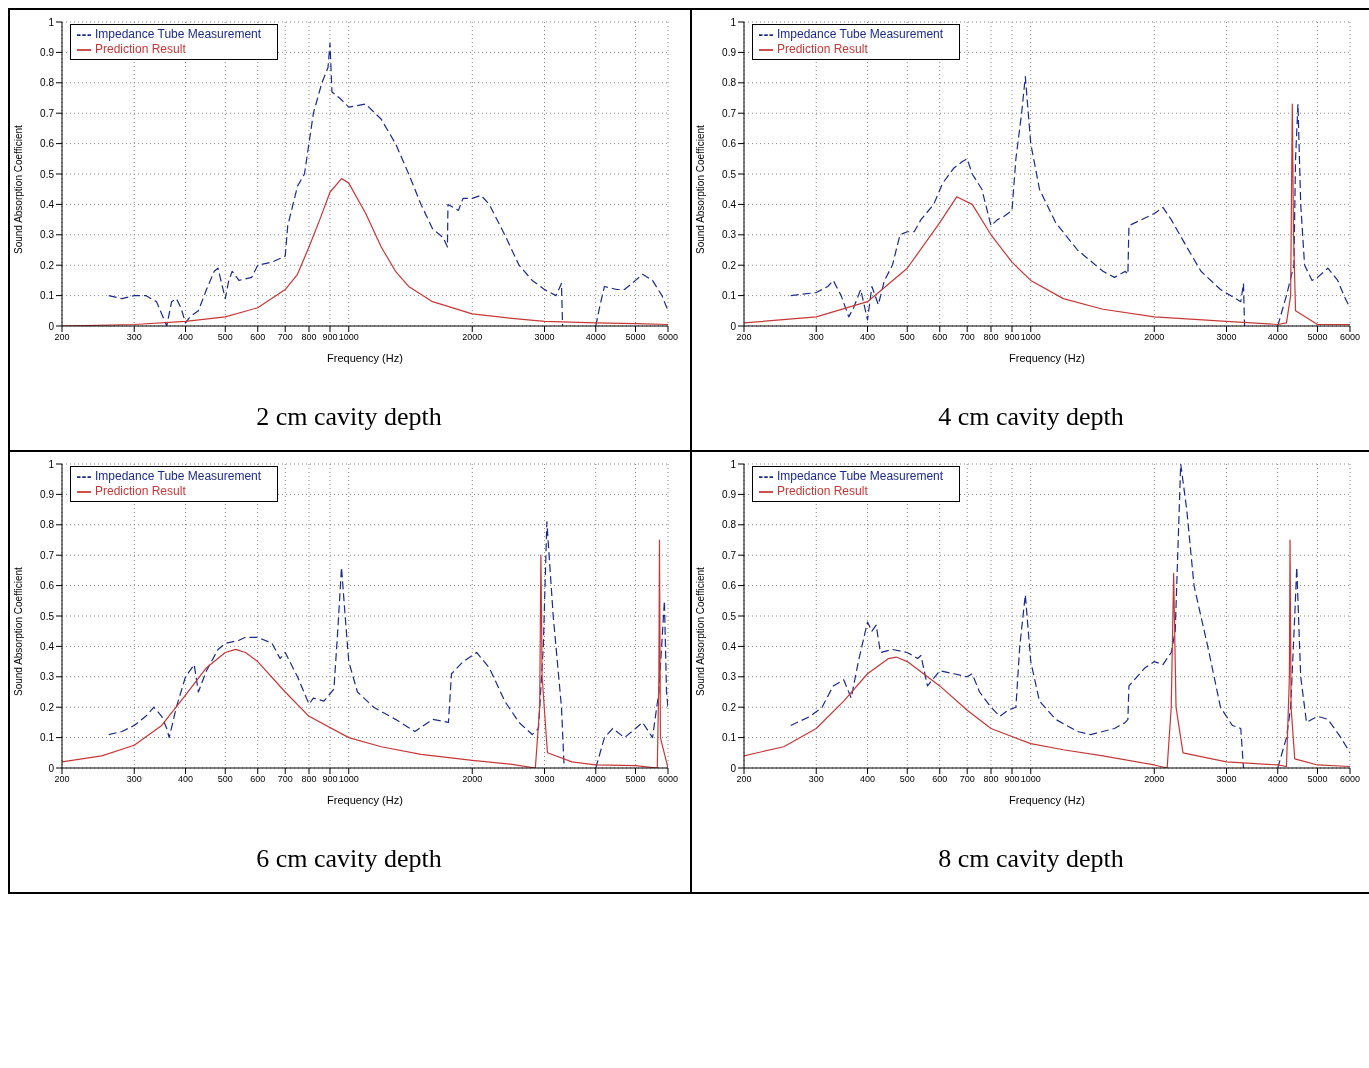 Image resolution: width=1369 pixels, height=1068 pixels. What do you see at coordinates (349, 417) in the screenshot?
I see `text: 2 cm cavity depth` at bounding box center [349, 417].